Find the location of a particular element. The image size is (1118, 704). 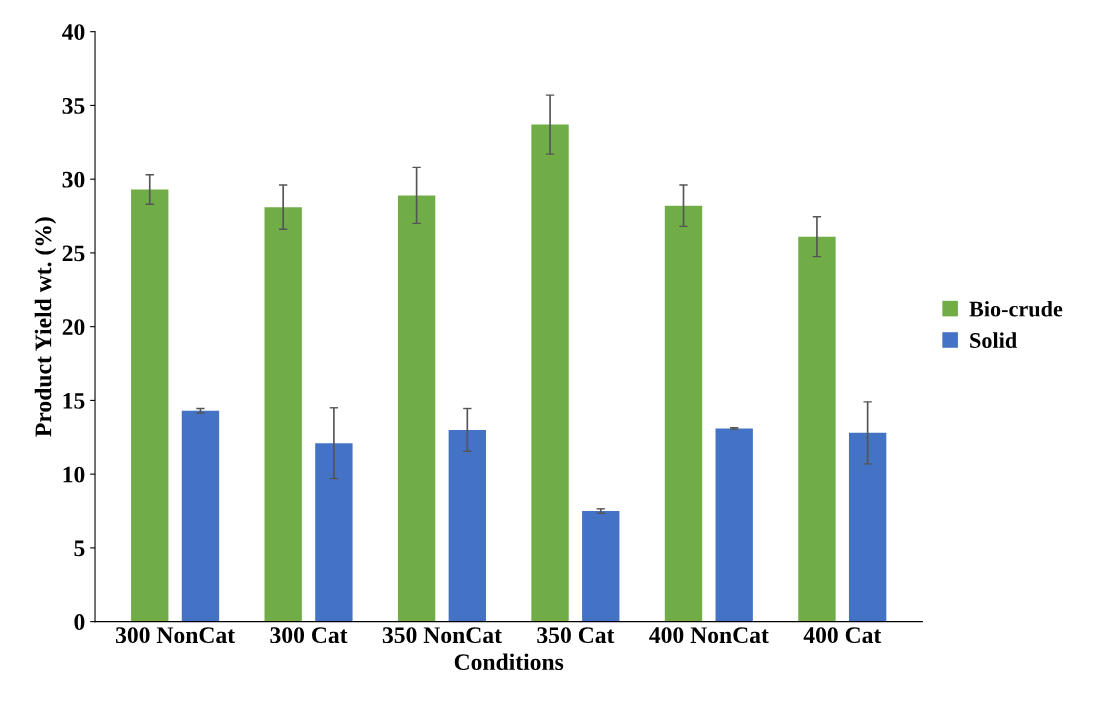

x-tick-label: 300 Cat is located at coordinates (309, 635).